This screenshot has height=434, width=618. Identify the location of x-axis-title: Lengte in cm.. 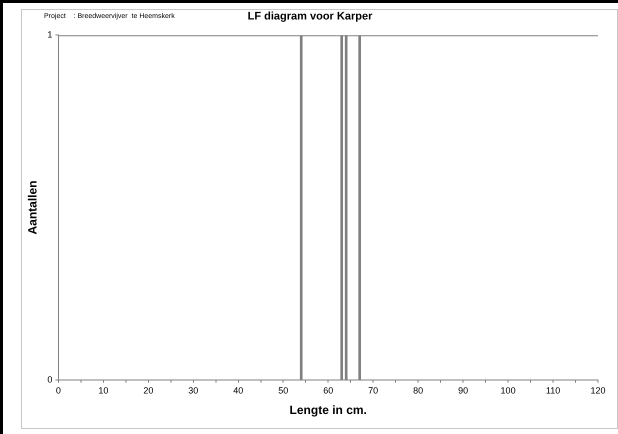
(328, 410).